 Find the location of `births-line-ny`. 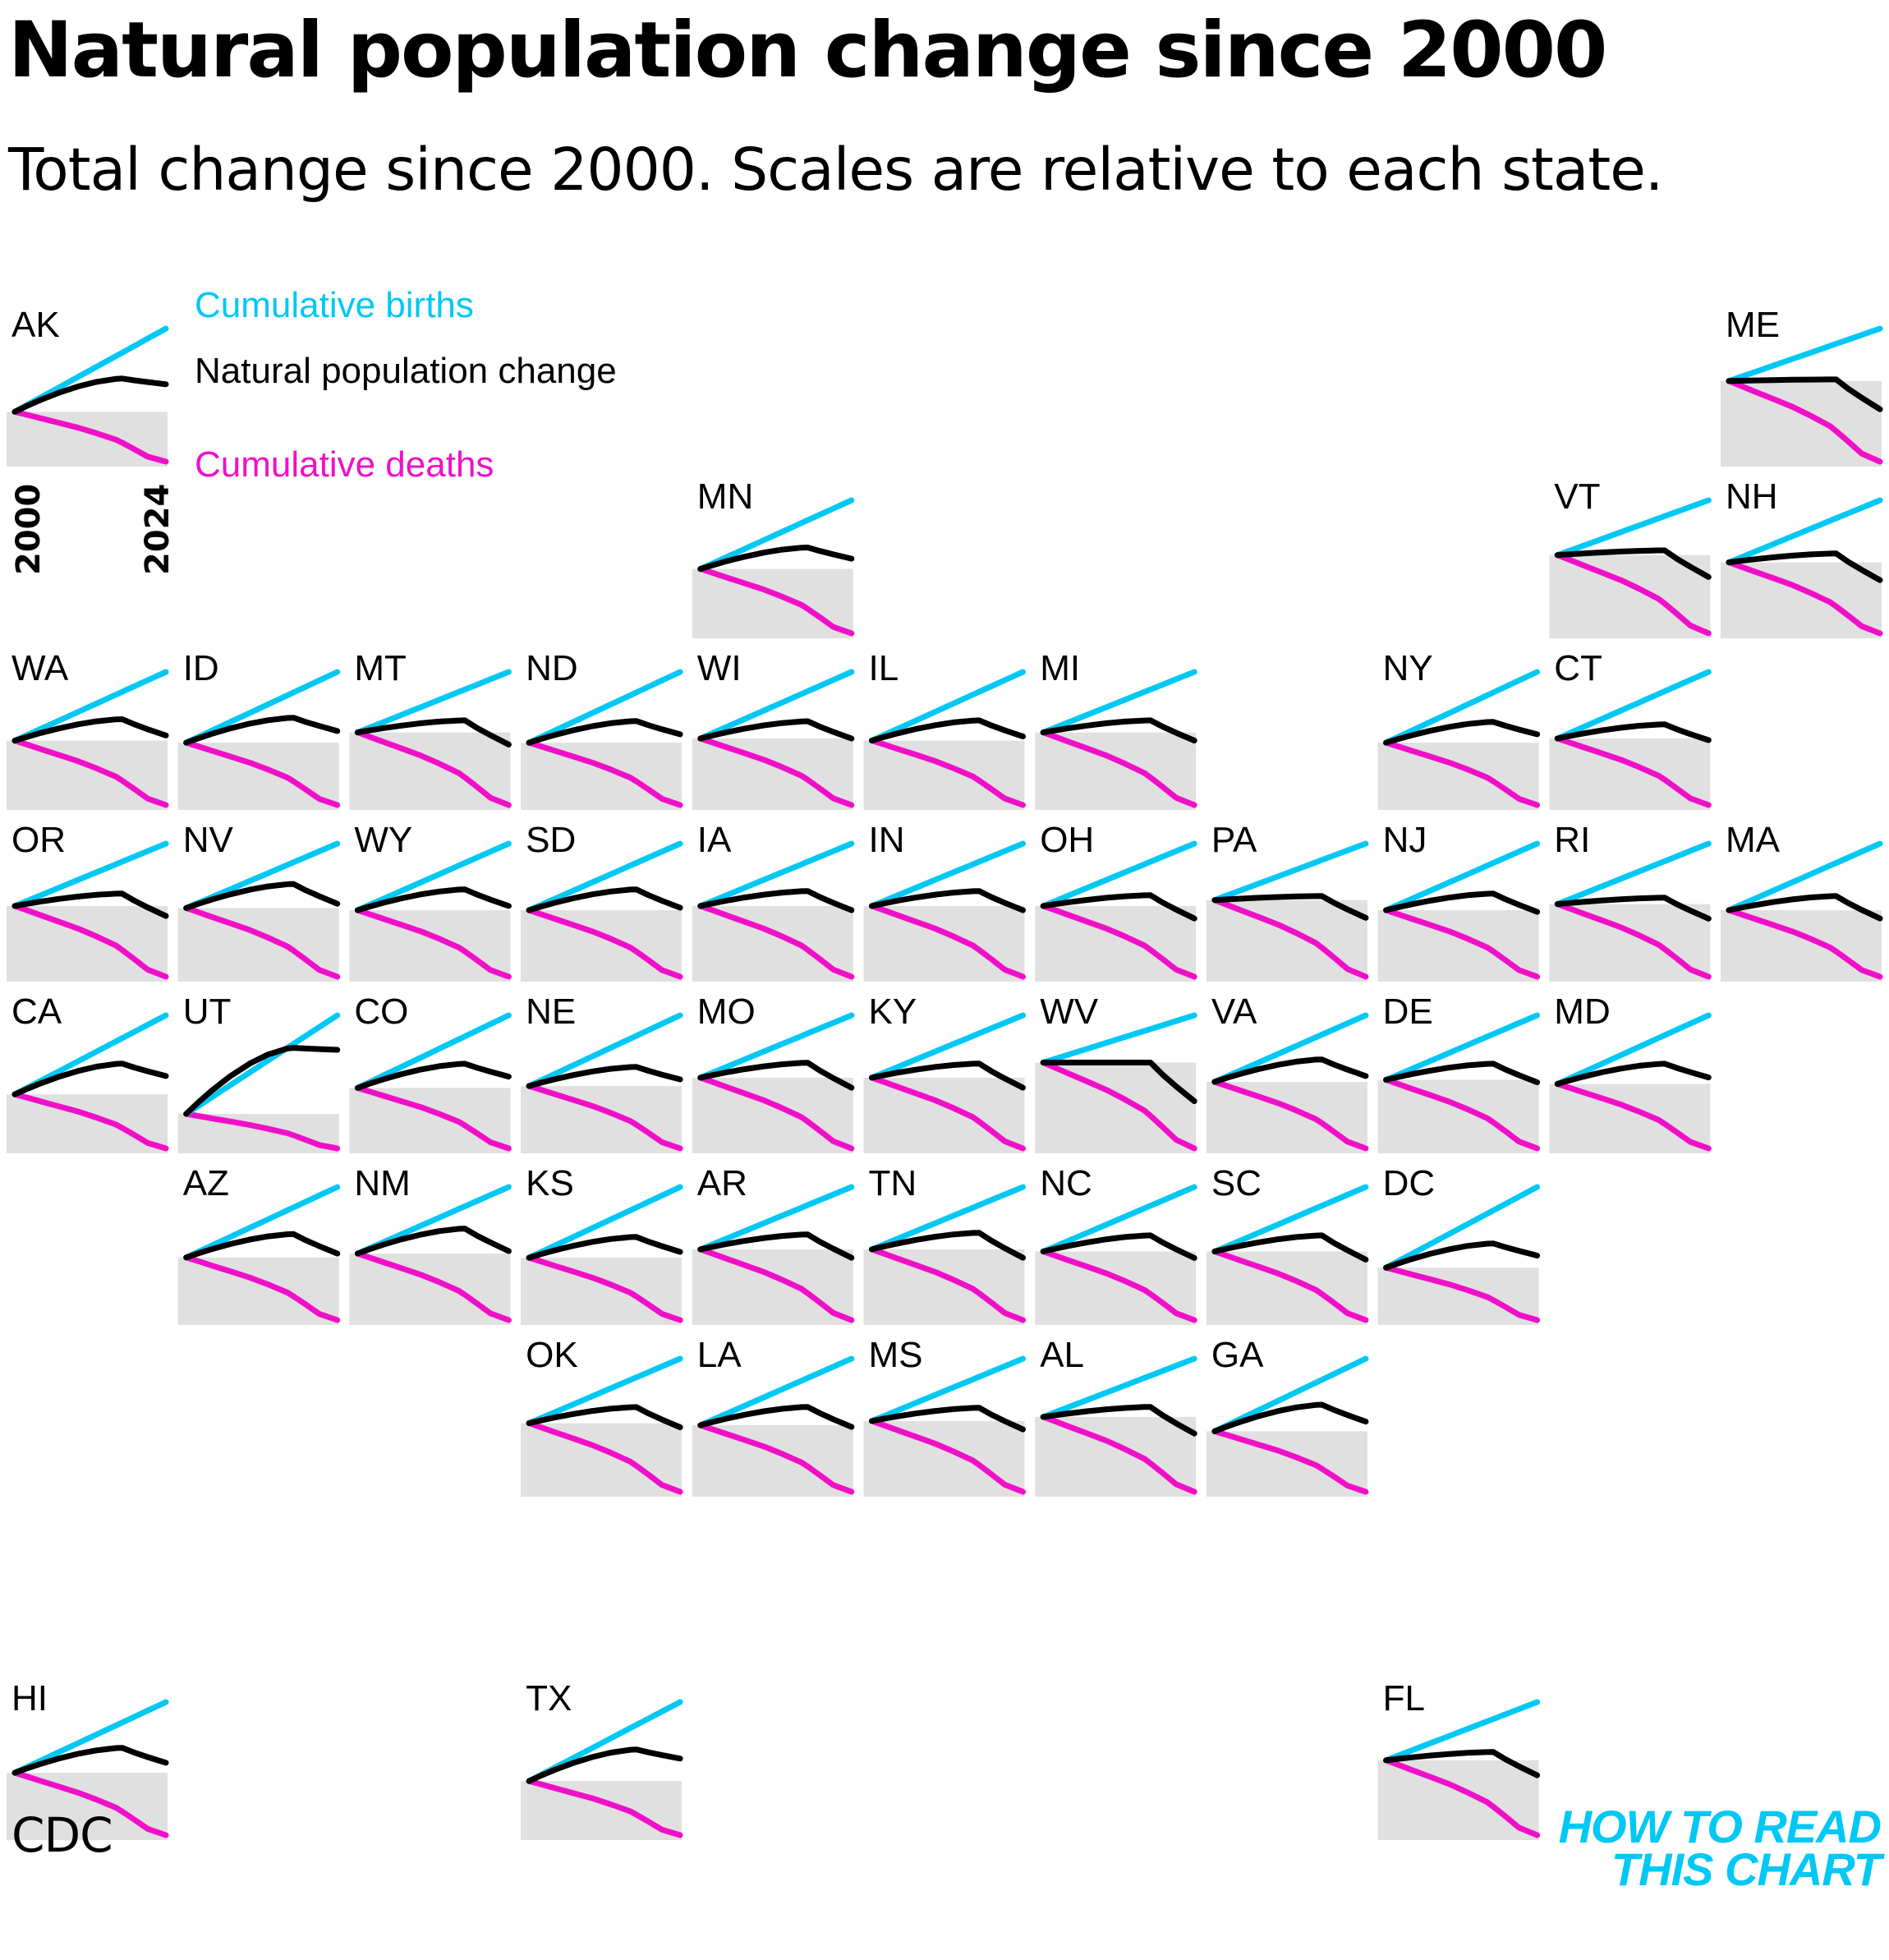

births-line-ny is located at coordinates (1462, 707).